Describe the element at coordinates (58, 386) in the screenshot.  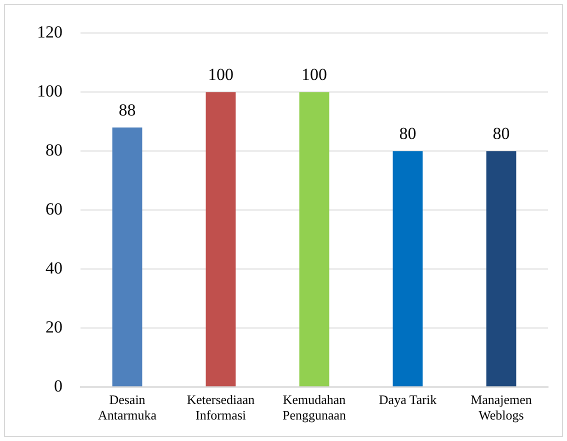
I see `y-tick-label: 0` at that location.